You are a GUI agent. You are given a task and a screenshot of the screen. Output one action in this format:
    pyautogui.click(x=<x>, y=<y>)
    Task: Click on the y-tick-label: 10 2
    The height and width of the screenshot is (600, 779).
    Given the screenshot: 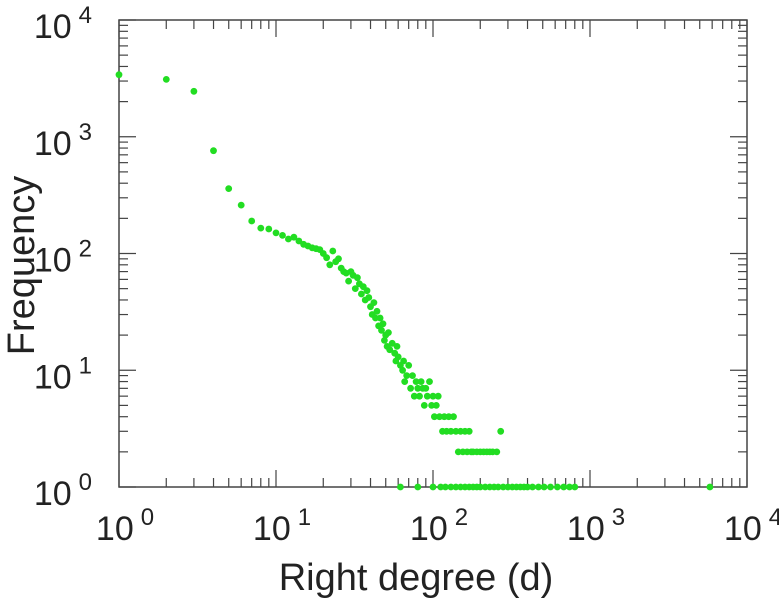 What is the action you would take?
    pyautogui.click(x=63, y=258)
    